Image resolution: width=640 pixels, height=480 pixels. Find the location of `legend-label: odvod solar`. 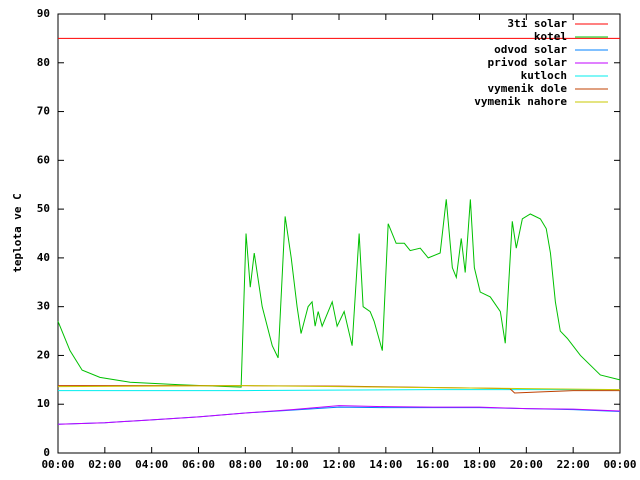

legend-label: odvod solar is located at coordinates (530, 49).